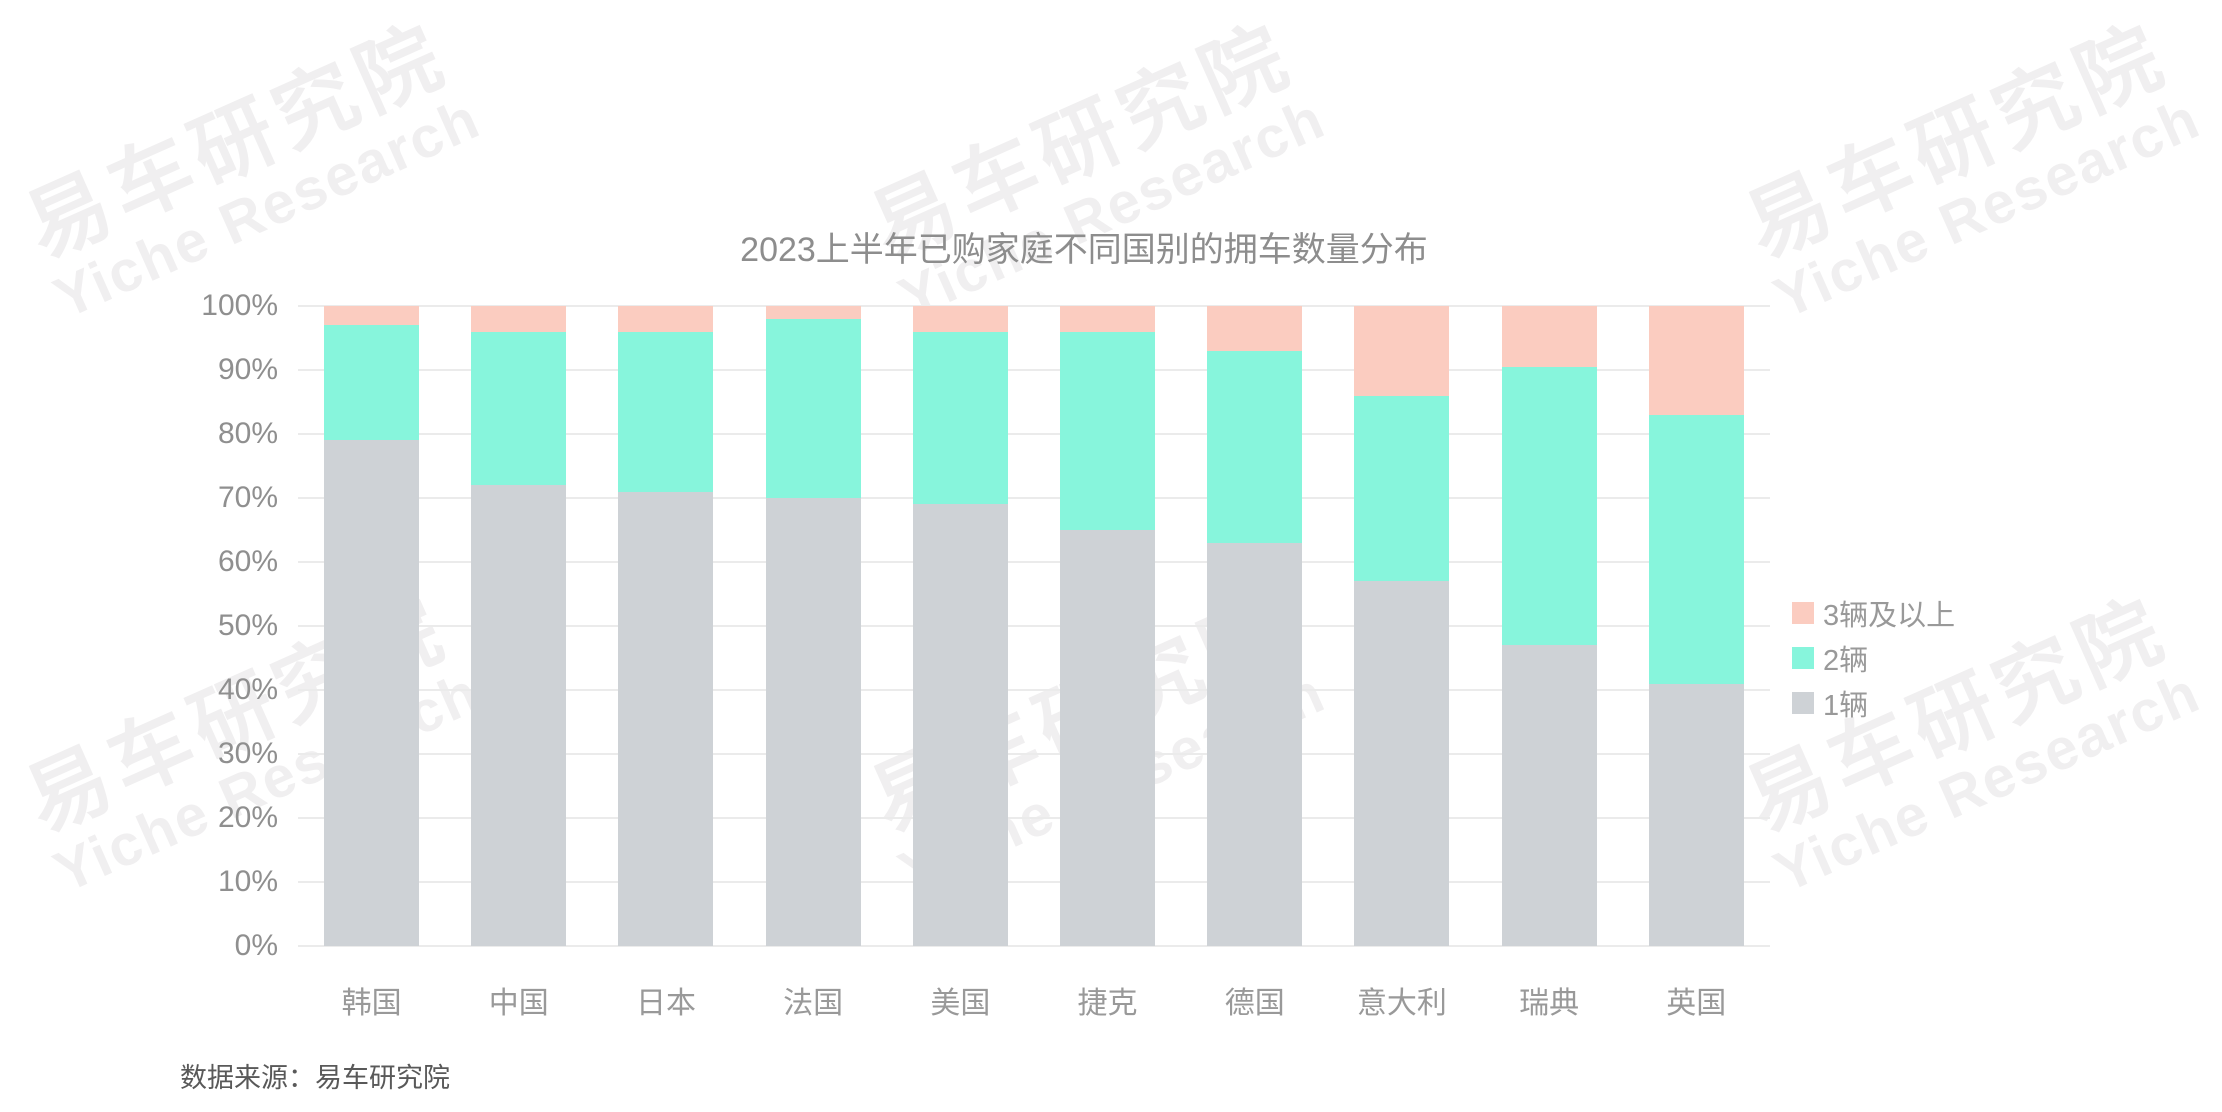  What do you see at coordinates (1401, 1003) in the screenshot?
I see `x-axis-label-7: 意大利` at bounding box center [1401, 1003].